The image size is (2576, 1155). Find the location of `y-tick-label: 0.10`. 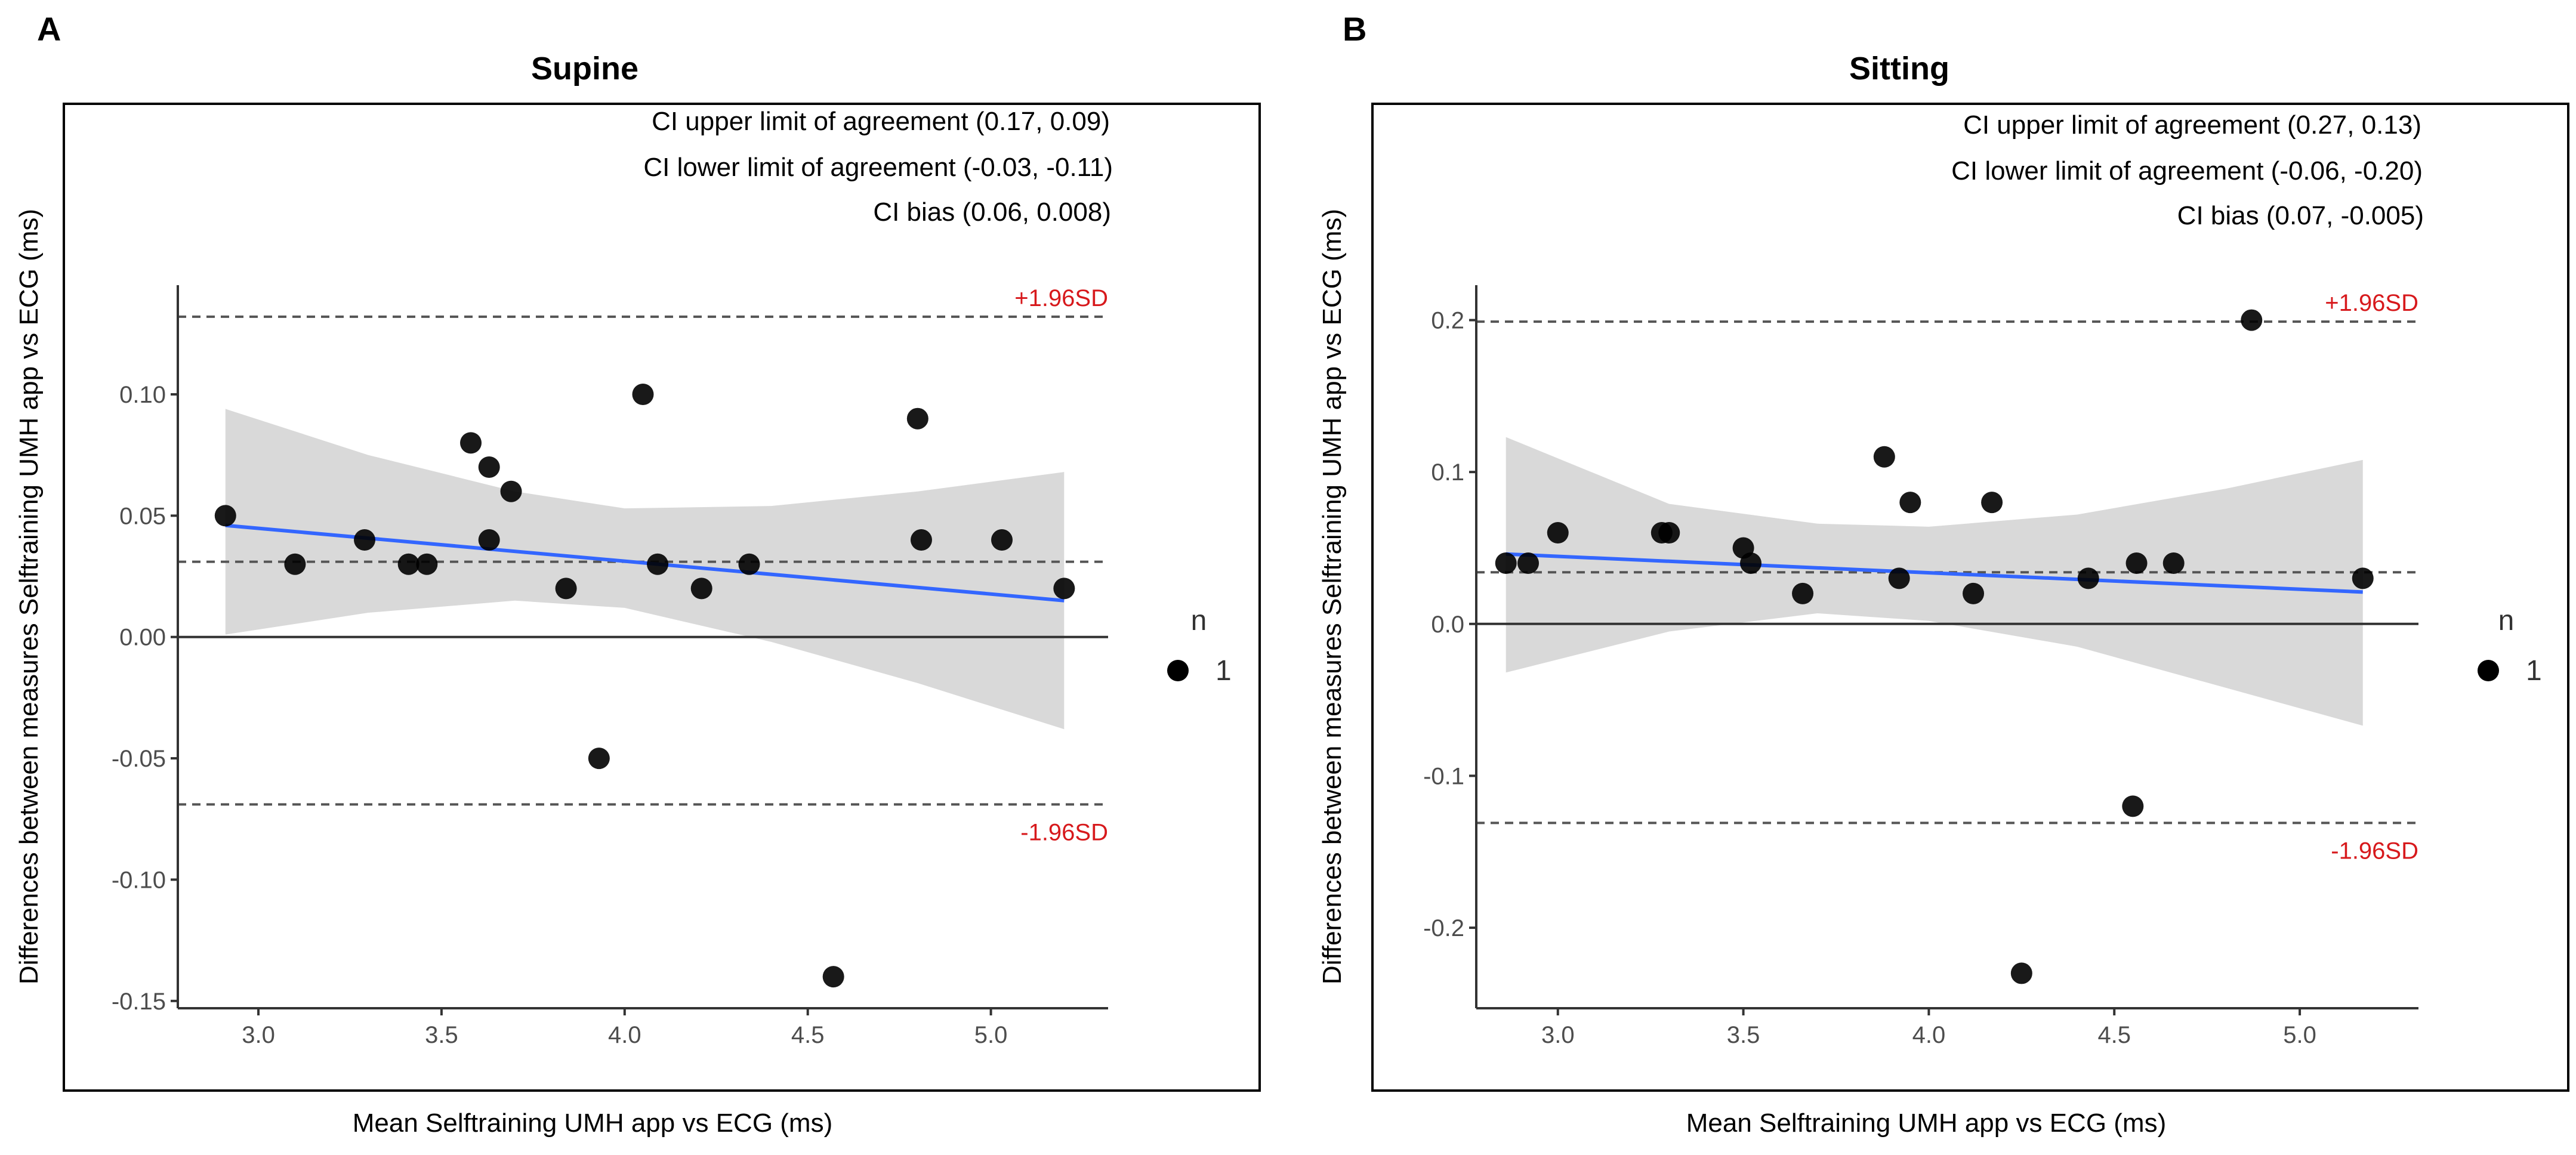

y-tick-label: 0.10 is located at coordinates (142, 395).